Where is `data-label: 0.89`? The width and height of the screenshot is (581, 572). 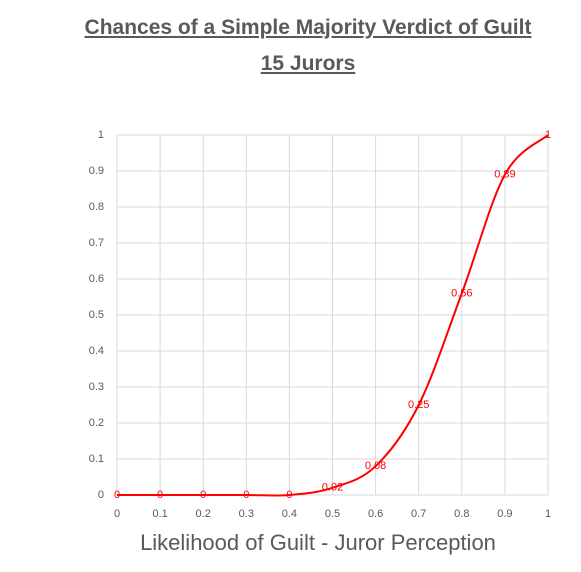 data-label: 0.89 is located at coordinates (504, 175).